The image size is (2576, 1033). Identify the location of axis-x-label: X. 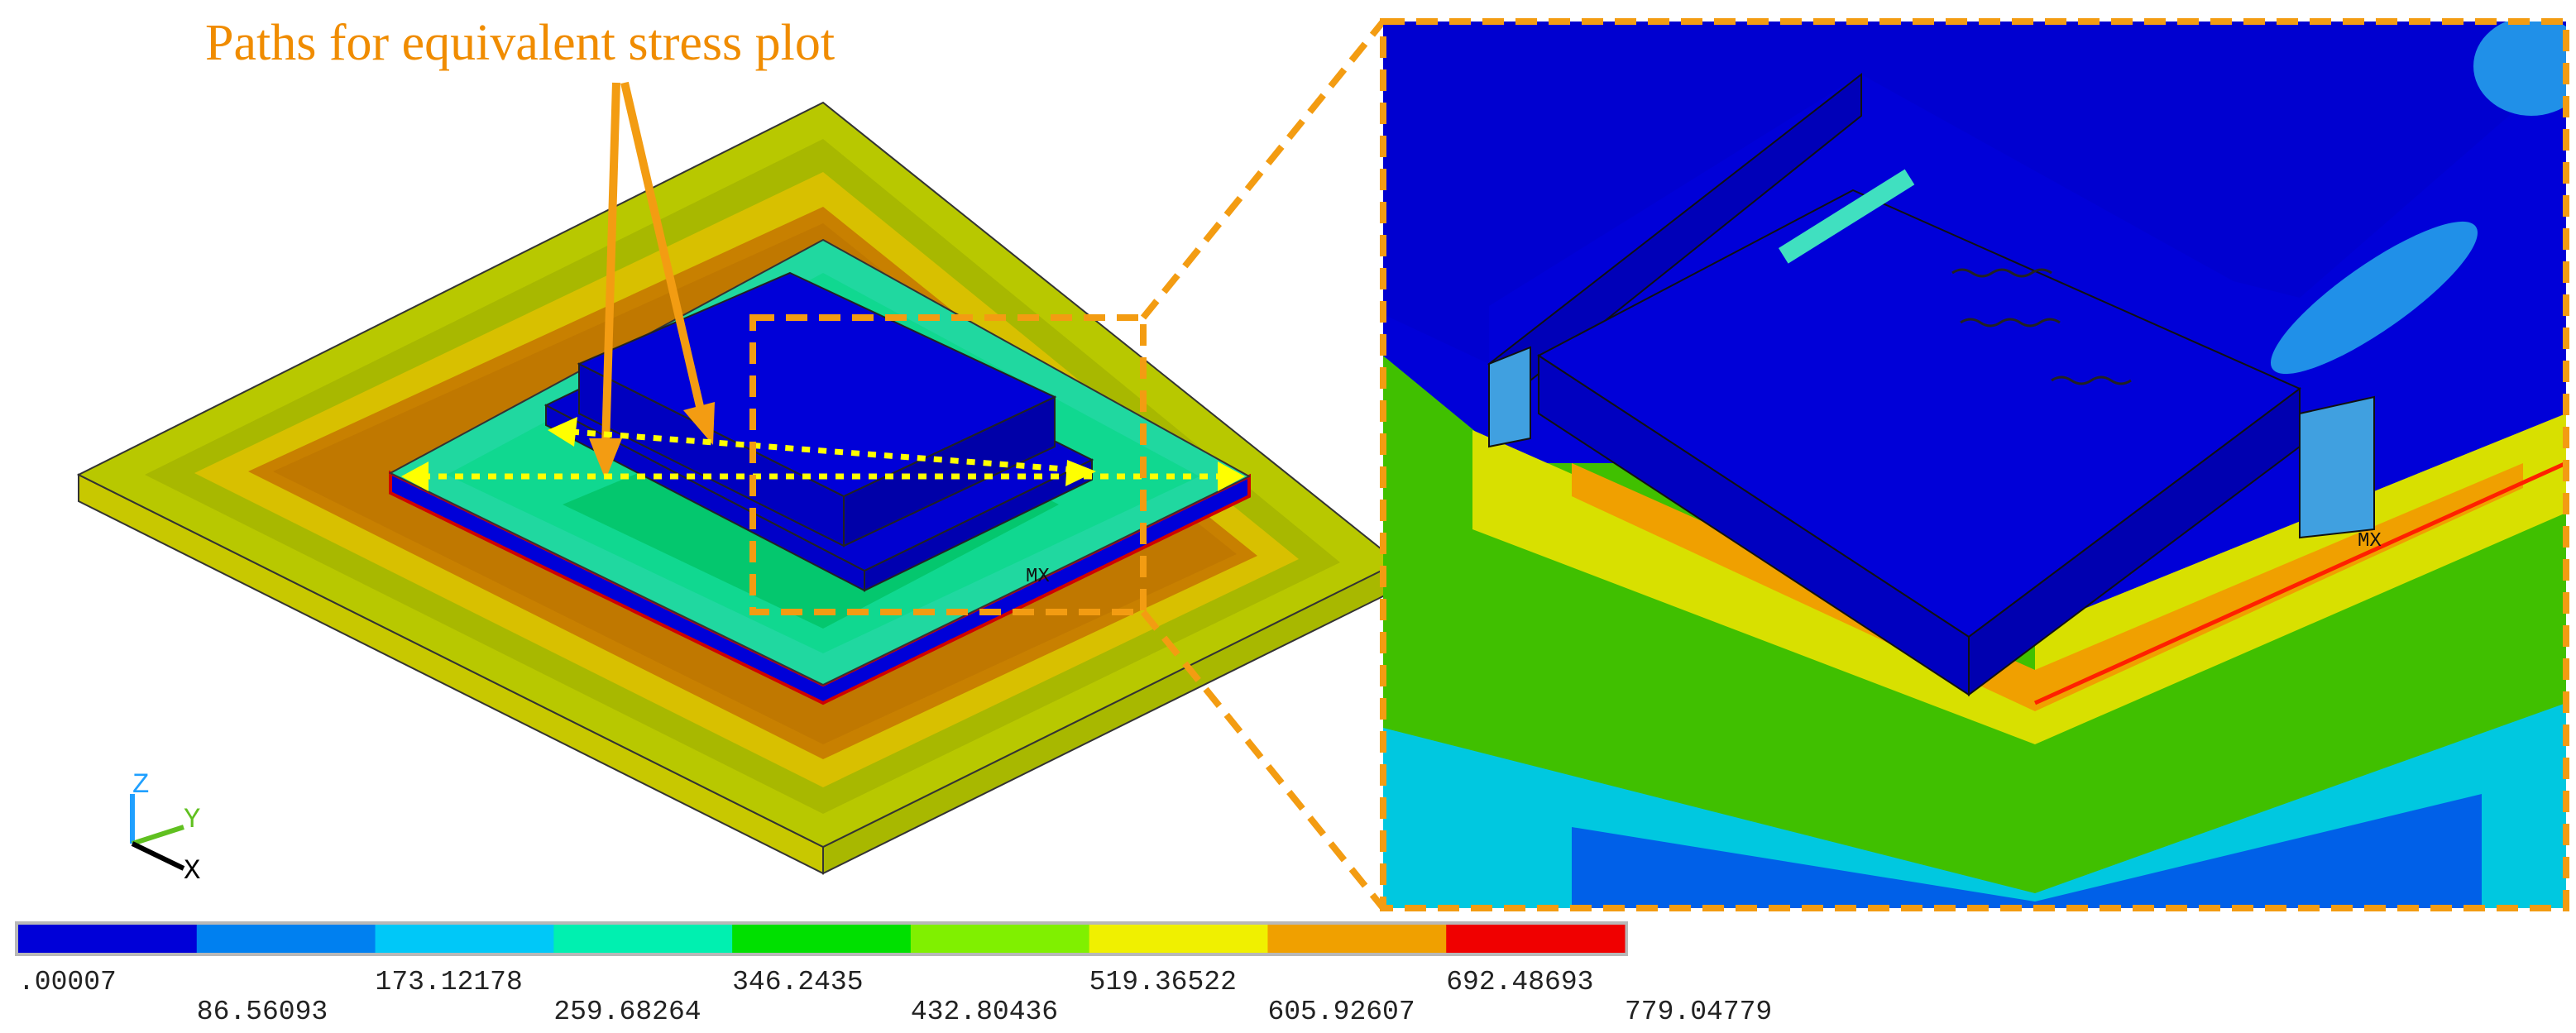
(192, 871).